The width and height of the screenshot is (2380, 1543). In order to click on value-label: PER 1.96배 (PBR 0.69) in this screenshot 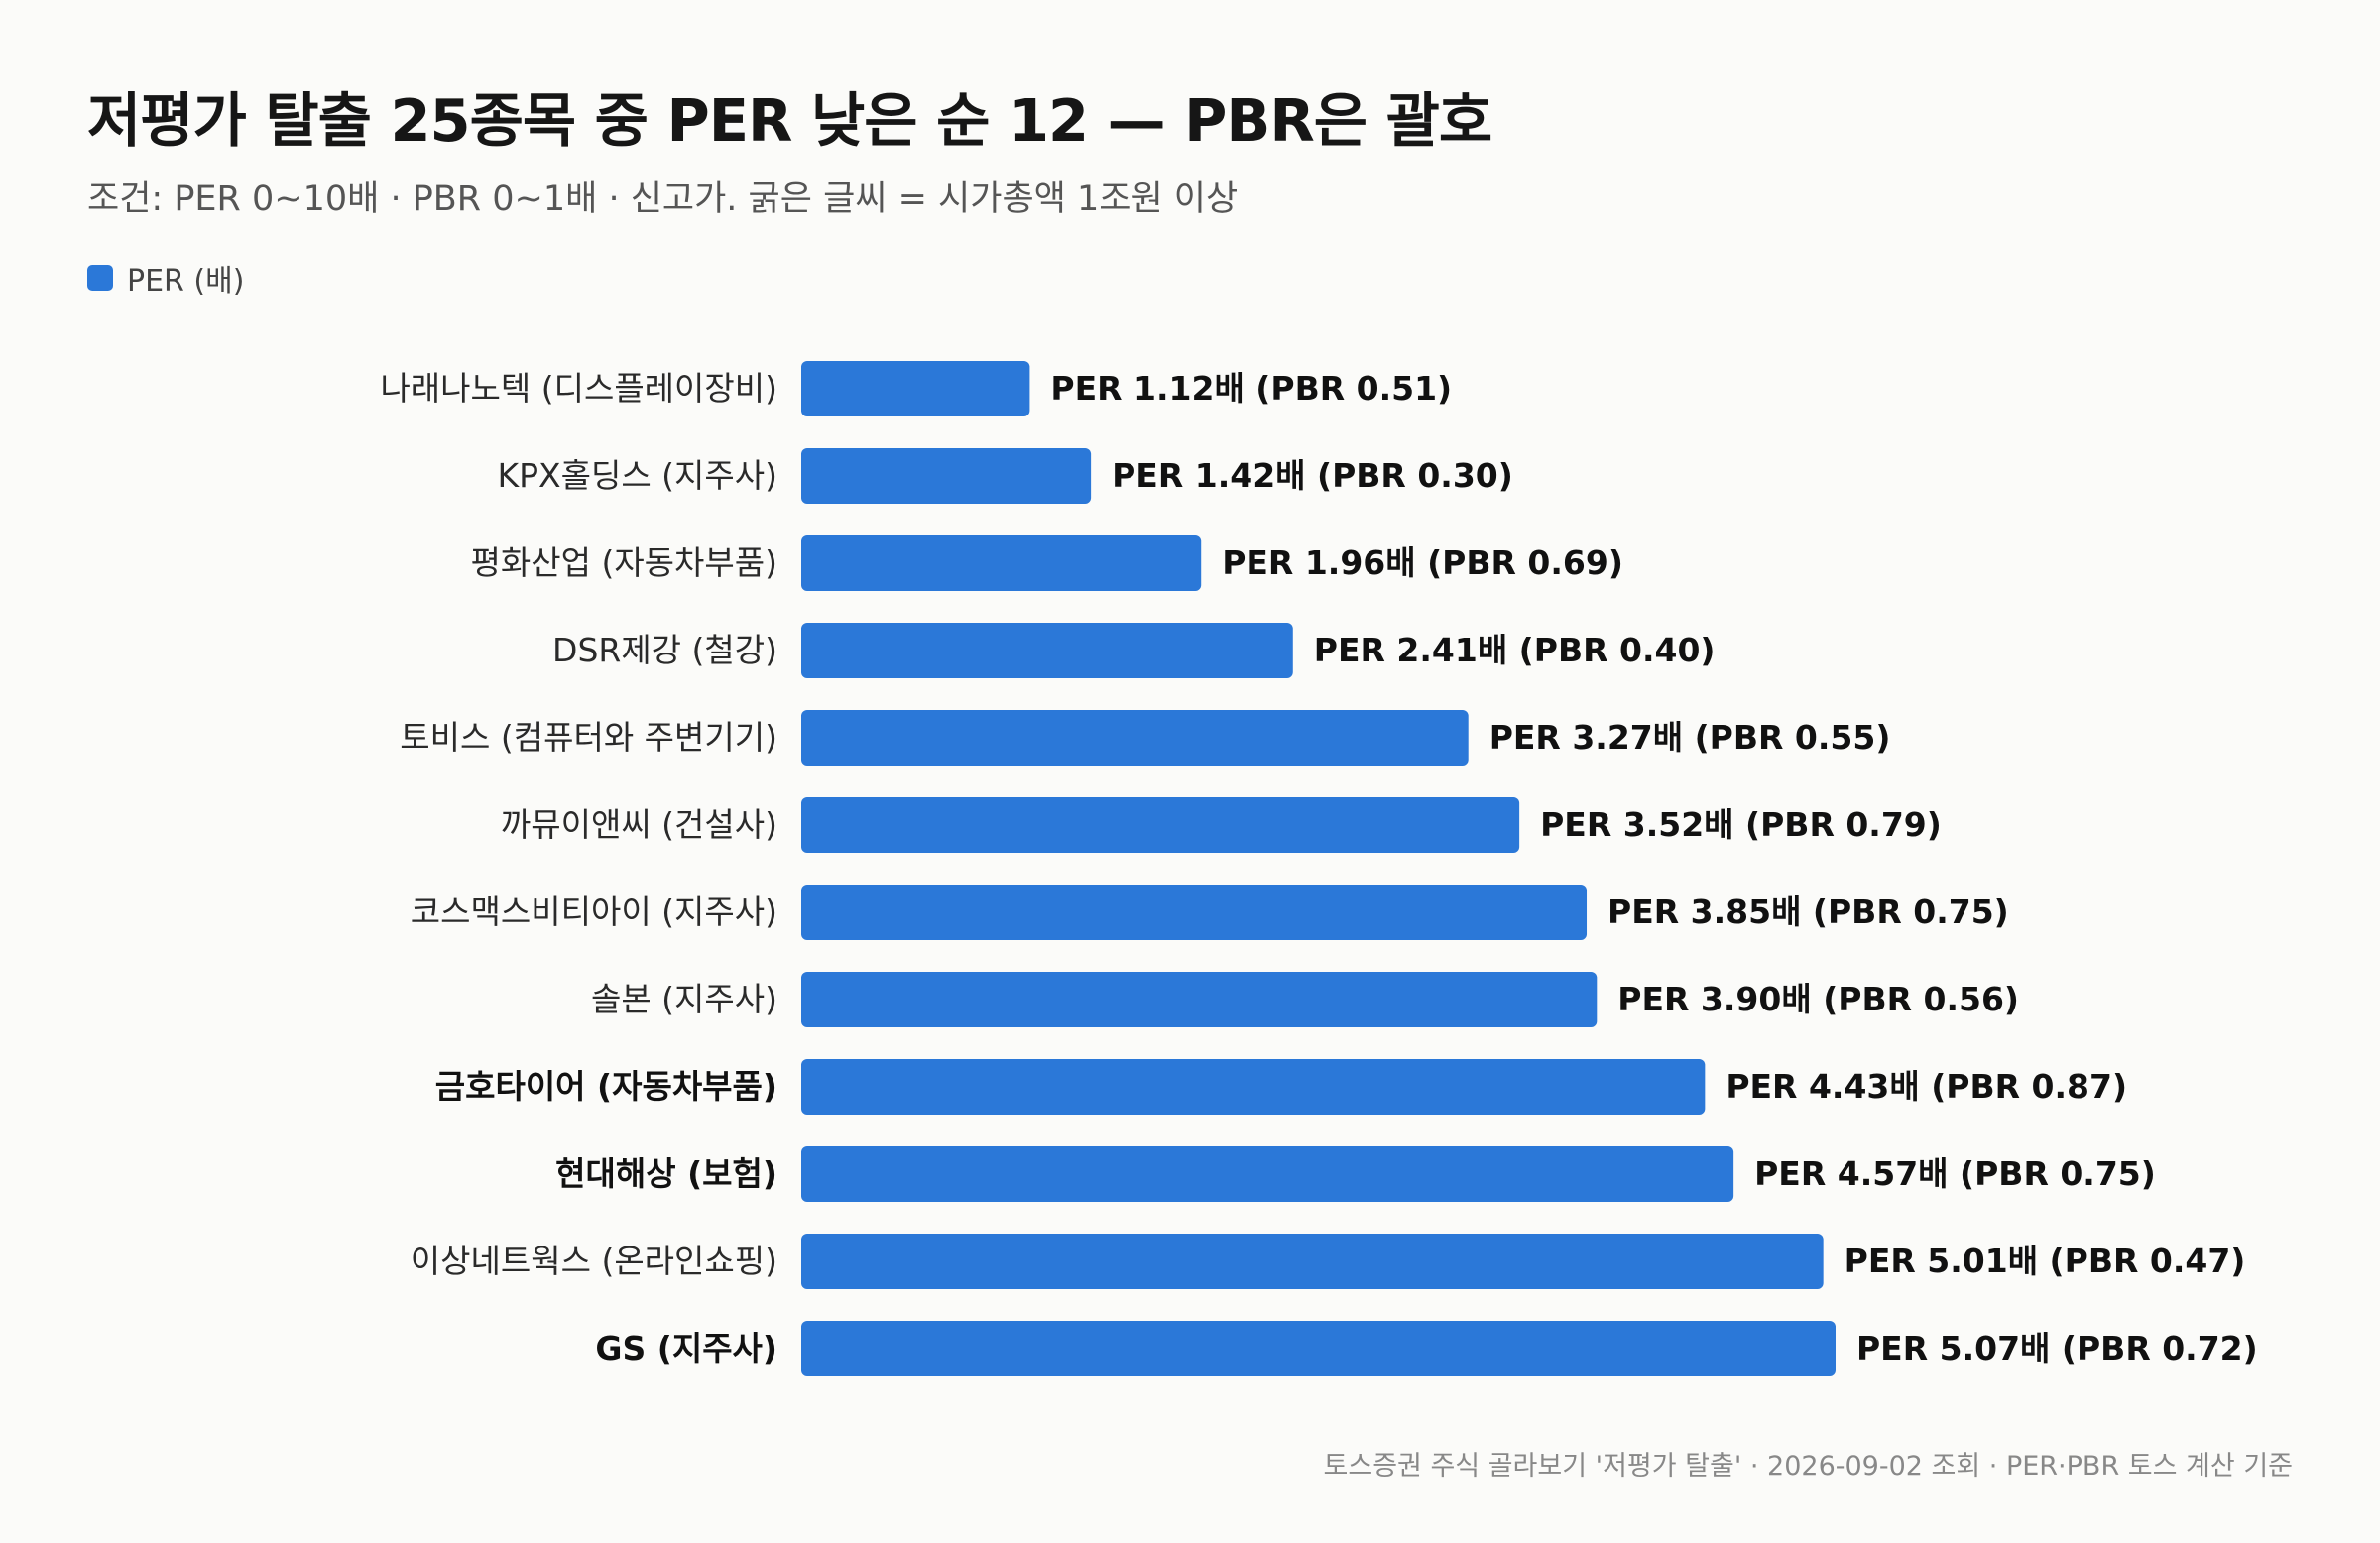, I will do `click(1422, 562)`.